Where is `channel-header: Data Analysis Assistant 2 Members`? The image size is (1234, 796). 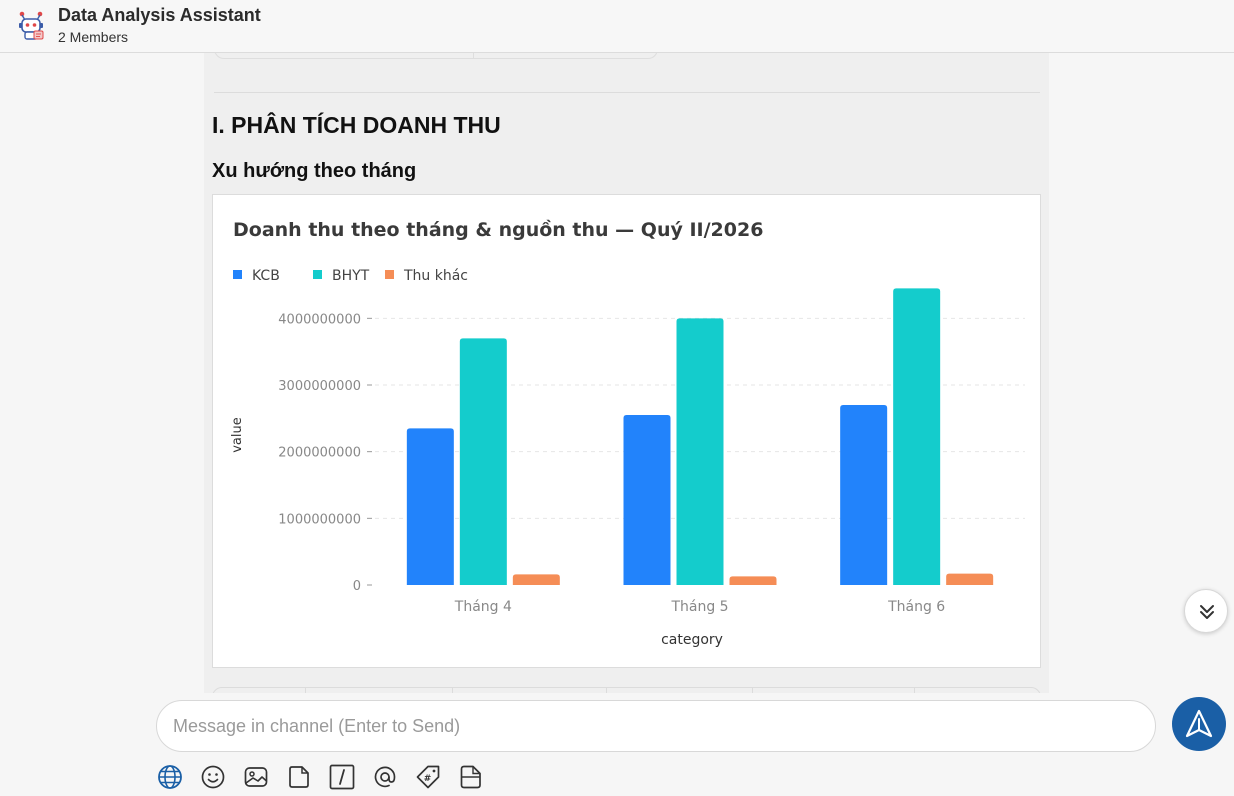 channel-header: Data Analysis Assistant 2 Members is located at coordinates (617, 26).